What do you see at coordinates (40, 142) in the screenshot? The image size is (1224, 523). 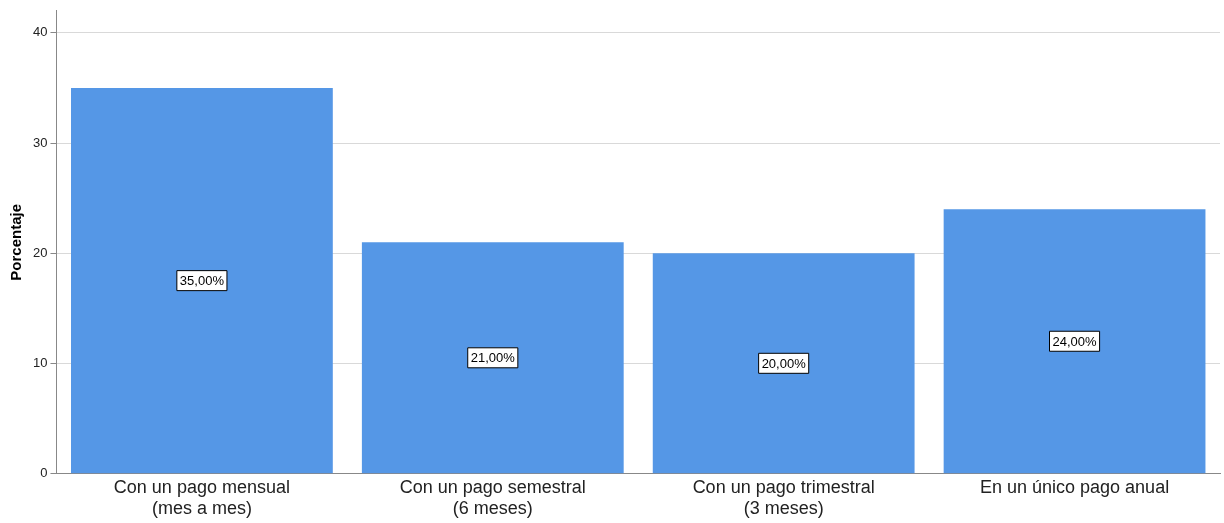 I see `y-tick-label: 30` at bounding box center [40, 142].